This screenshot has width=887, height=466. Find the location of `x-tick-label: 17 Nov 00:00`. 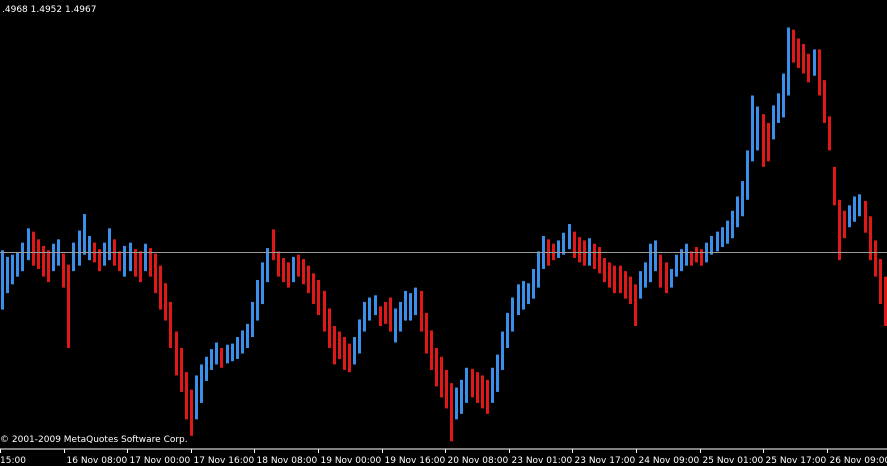

x-tick-label: 17 Nov 00:00 is located at coordinates (160, 461).